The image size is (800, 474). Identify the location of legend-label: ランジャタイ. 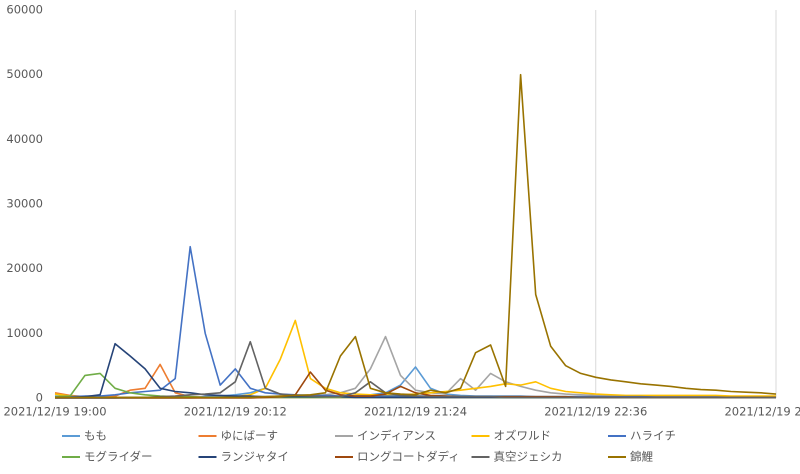
(255, 457).